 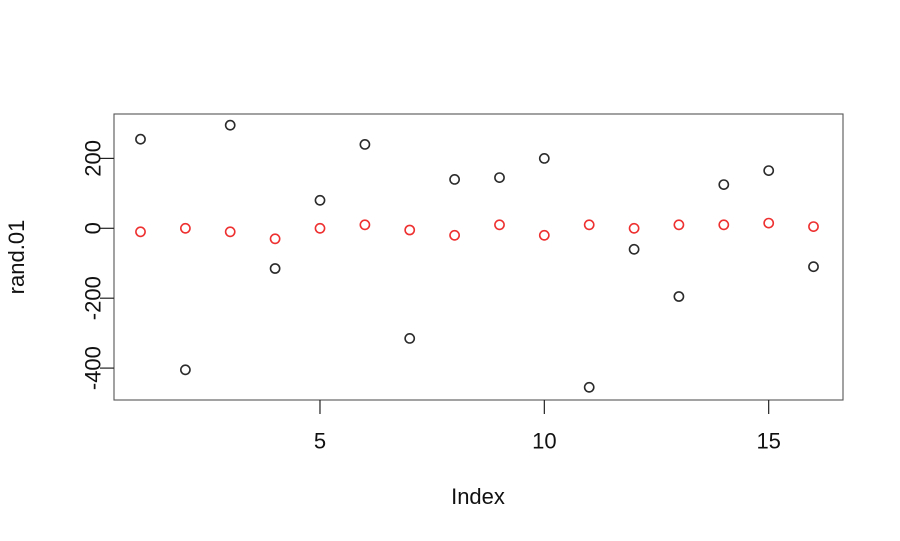 I want to click on x-tick-label: 5, so click(x=320, y=441).